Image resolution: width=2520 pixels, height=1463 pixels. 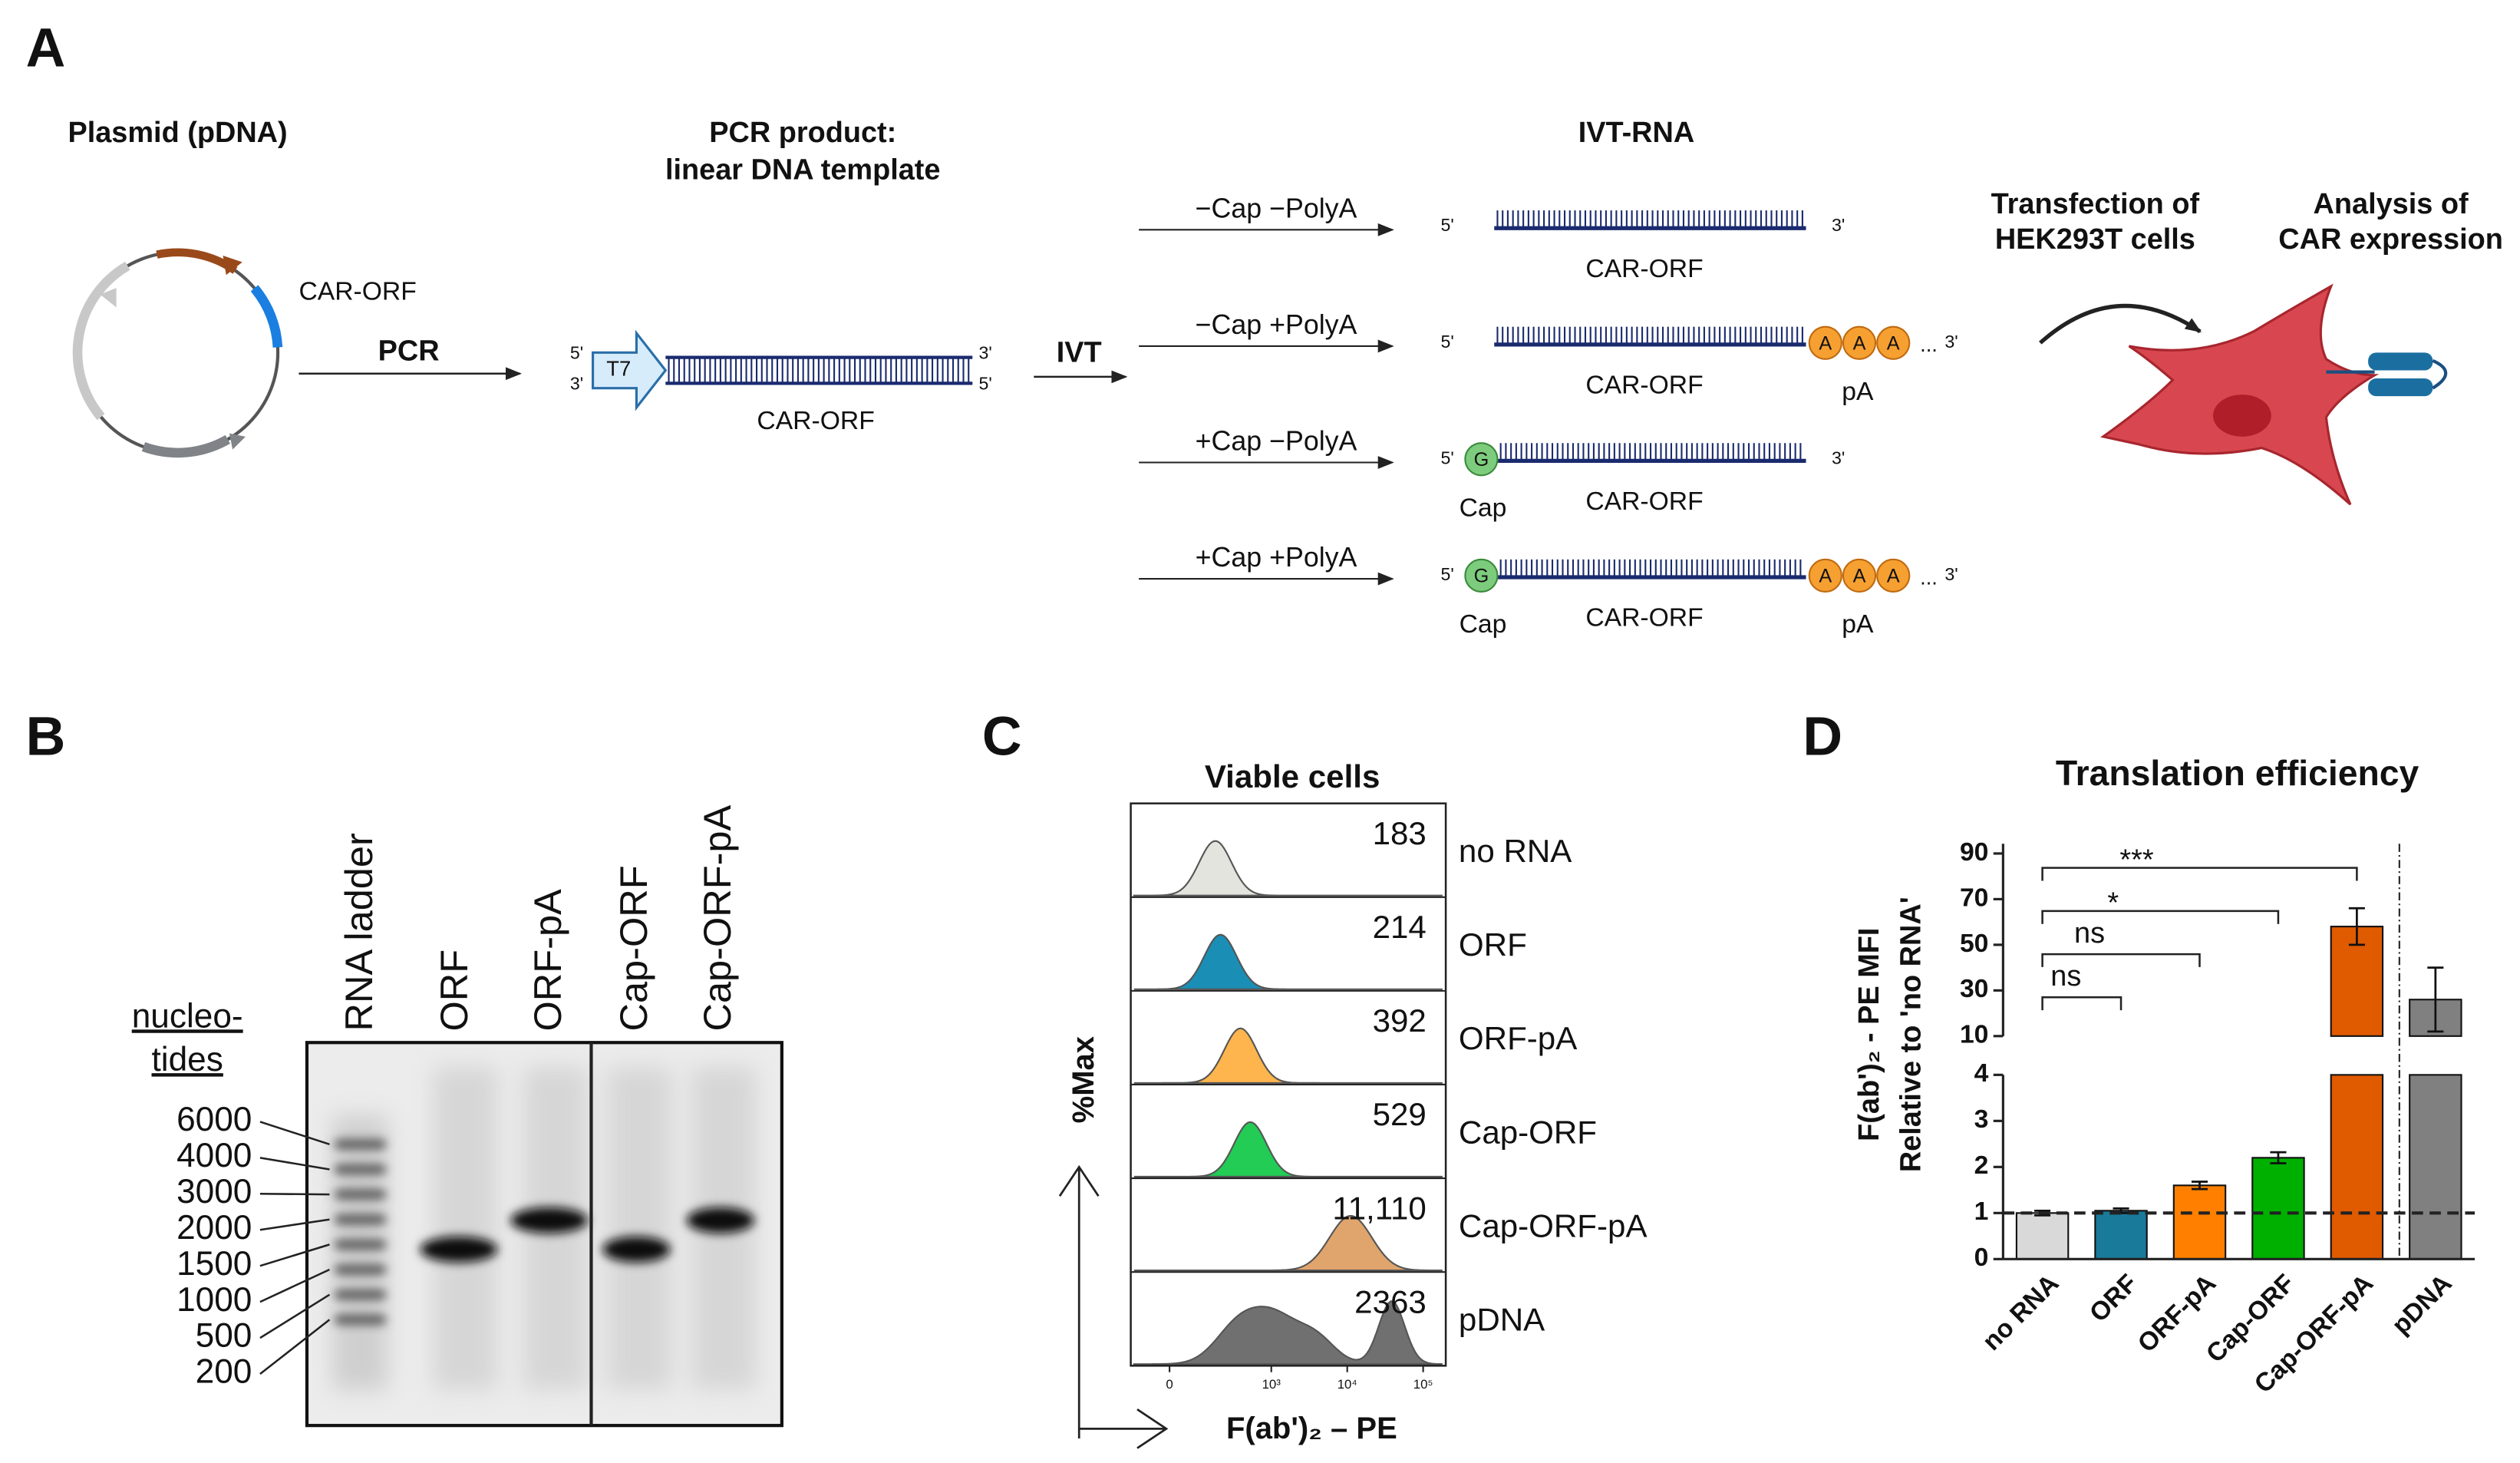 What do you see at coordinates (1002, 736) in the screenshot?
I see `panel-letter: C` at bounding box center [1002, 736].